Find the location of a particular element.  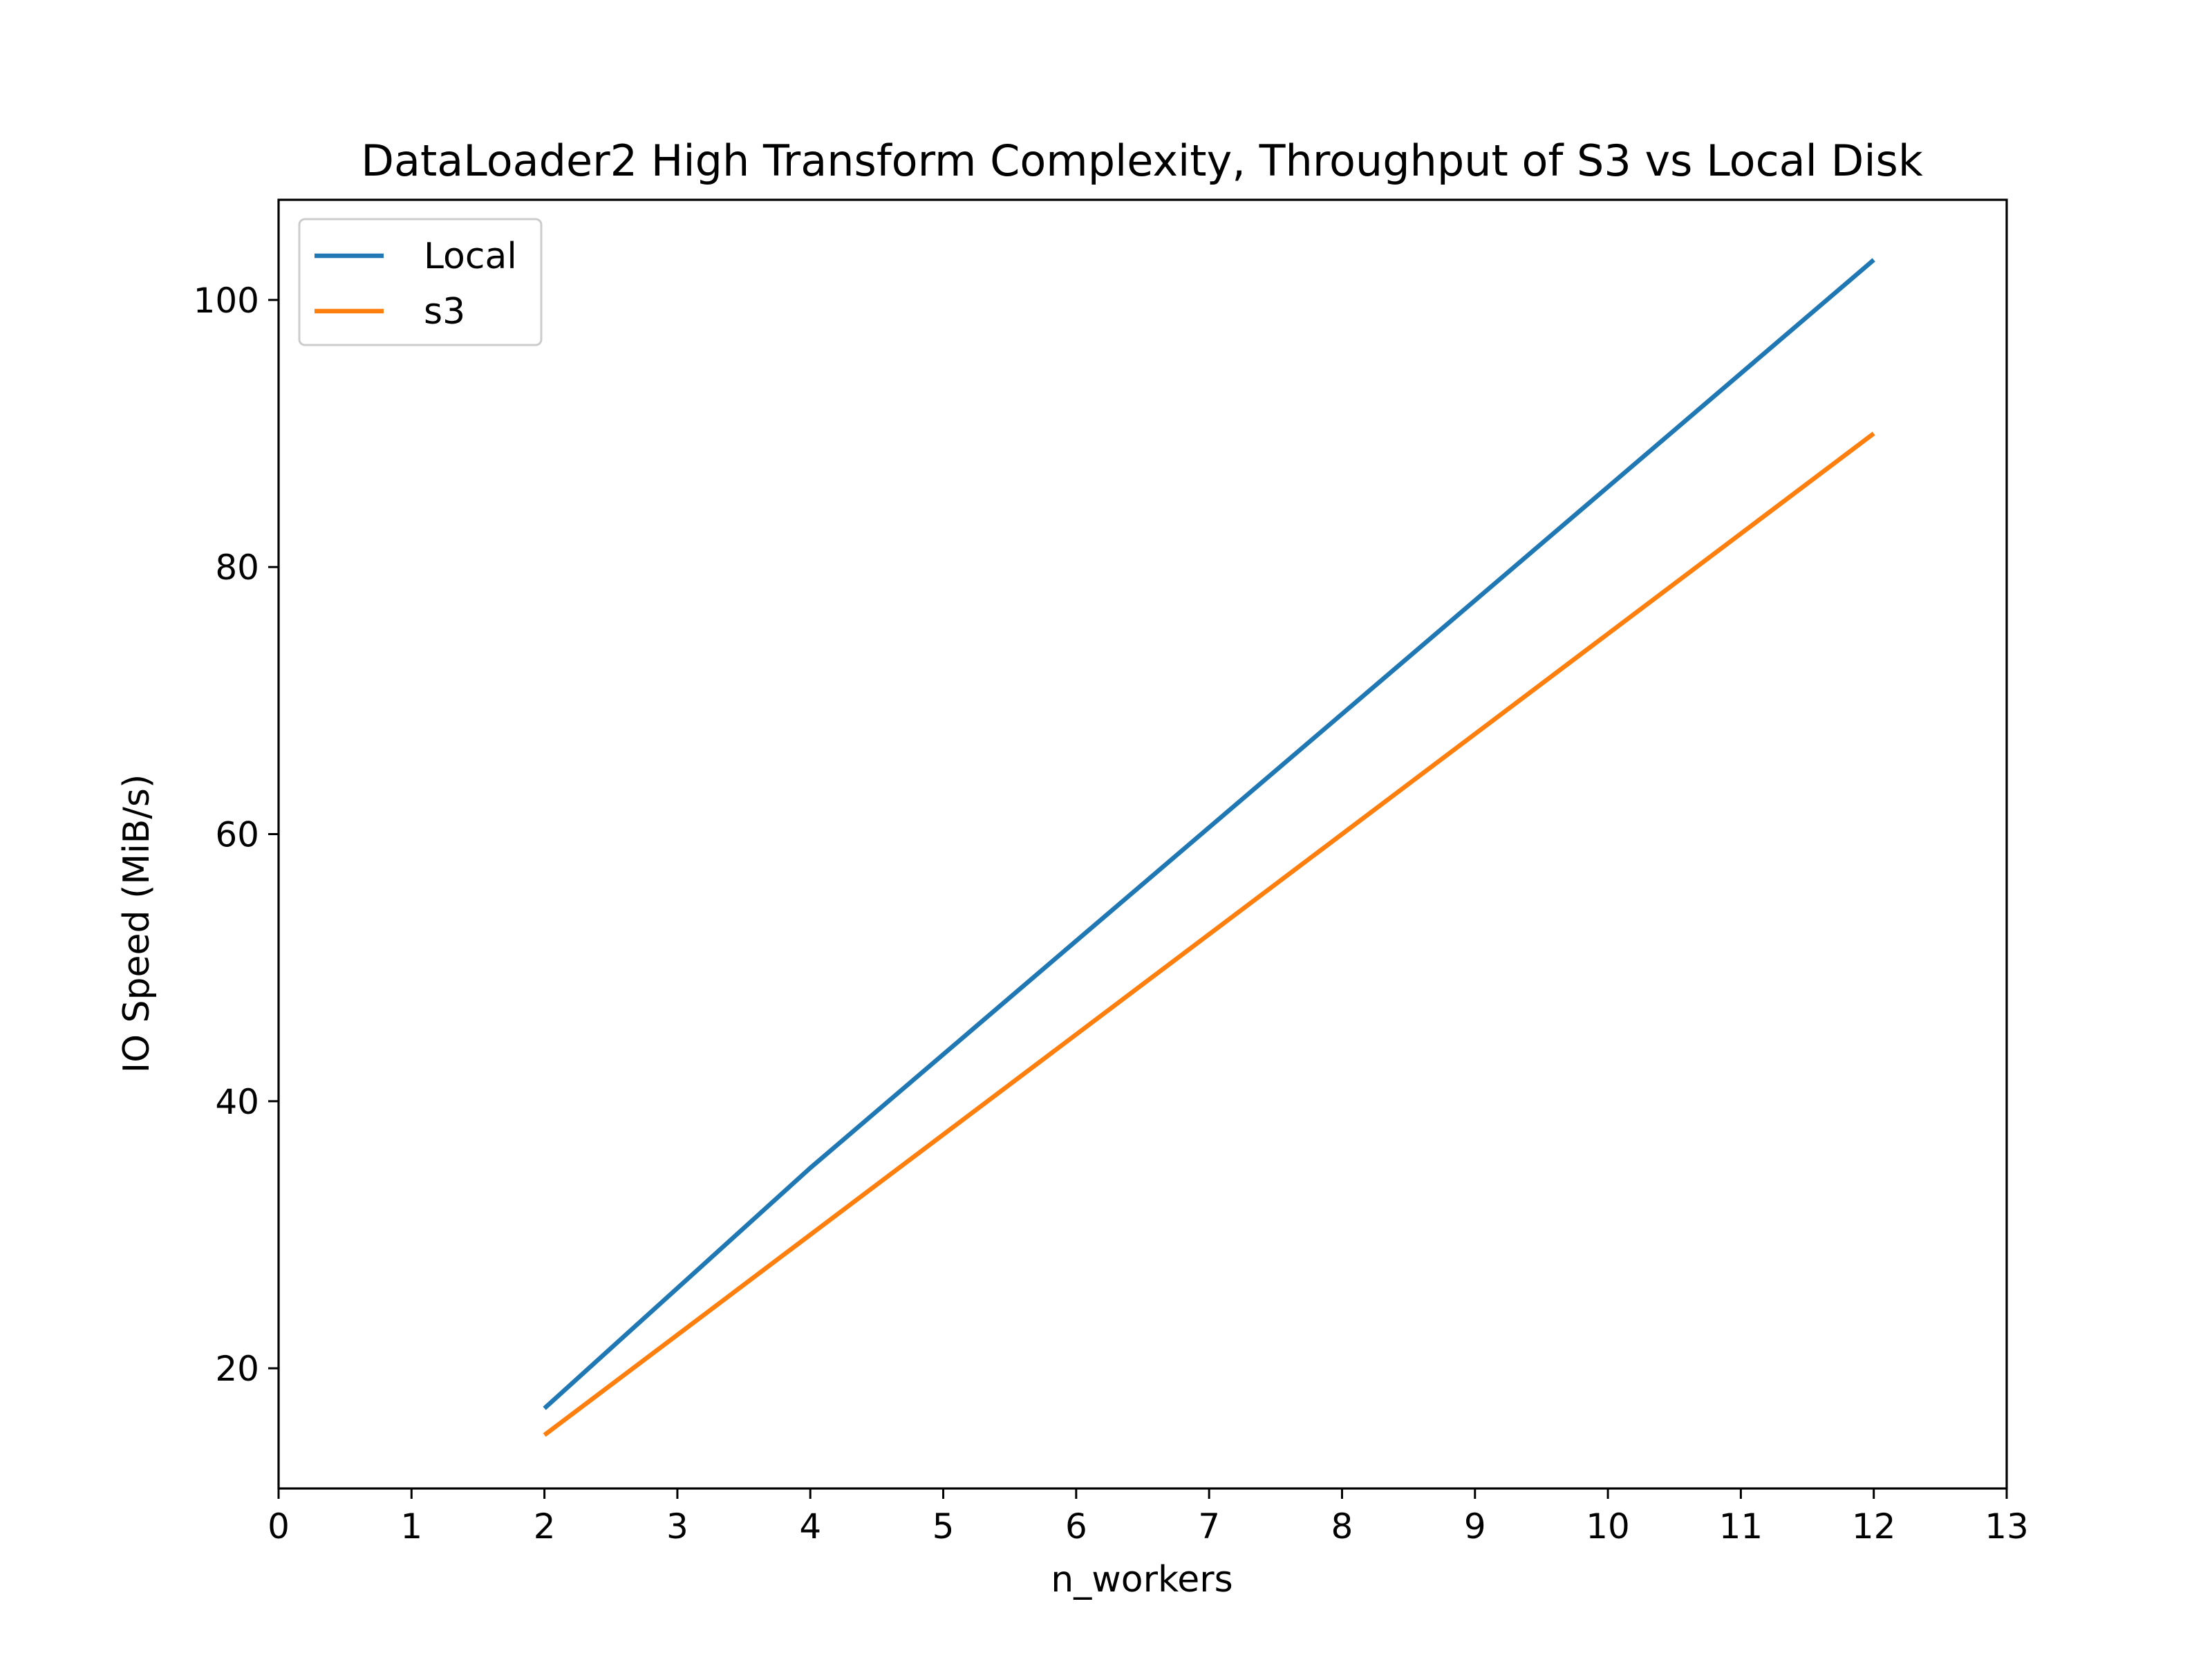

x-tick-label-10: 10 is located at coordinates (1608, 1527).